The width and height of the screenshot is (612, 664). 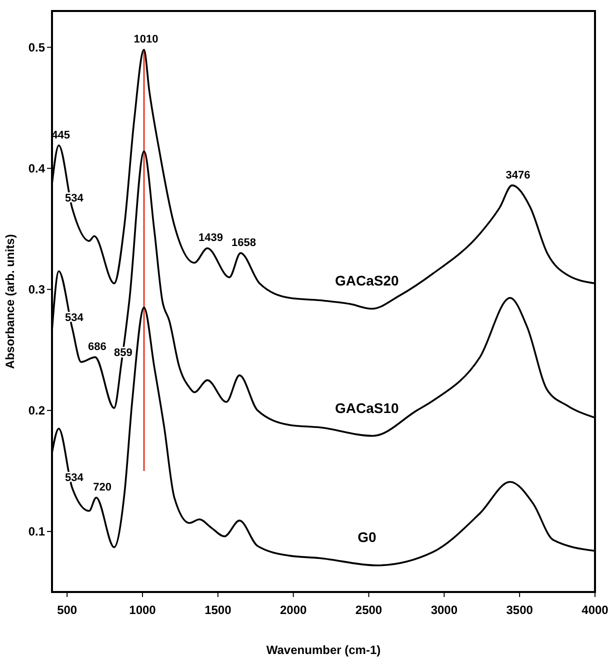 What do you see at coordinates (37, 47) in the screenshot?
I see `y-tick-label: 0.5` at bounding box center [37, 47].